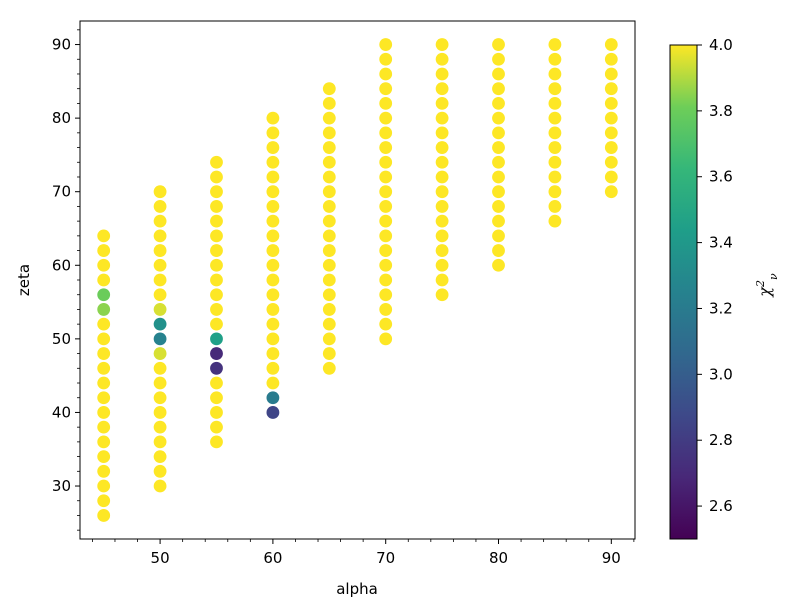 This screenshot has width=788, height=613. I want to click on colorbar-tick-label: 3.6, so click(721, 177).